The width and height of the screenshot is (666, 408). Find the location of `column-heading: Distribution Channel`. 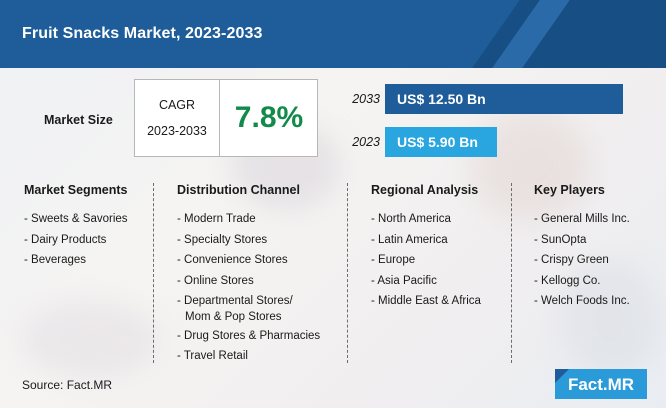

column-heading: Distribution Channel is located at coordinates (238, 190).